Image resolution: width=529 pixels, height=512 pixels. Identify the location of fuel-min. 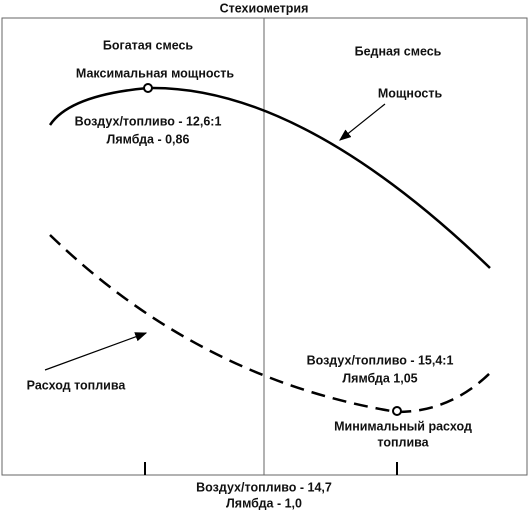
(397, 411).